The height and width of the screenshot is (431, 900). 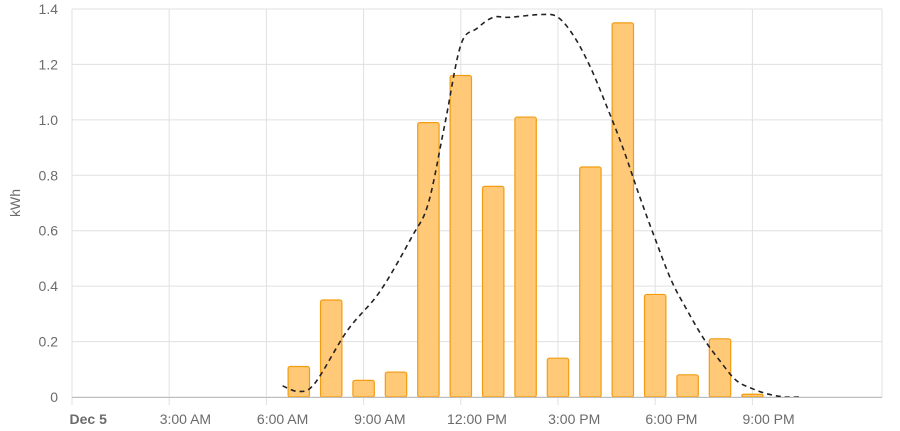 What do you see at coordinates (477, 419) in the screenshot?
I see `x-tick-label: 12:00 PM` at bounding box center [477, 419].